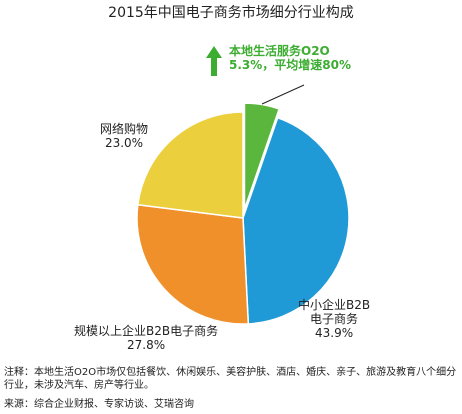  Describe the element at coordinates (146, 331) in the screenshot. I see `slice-label-large-b2b-line-1: 规模以上企业B2B电子商务` at that location.